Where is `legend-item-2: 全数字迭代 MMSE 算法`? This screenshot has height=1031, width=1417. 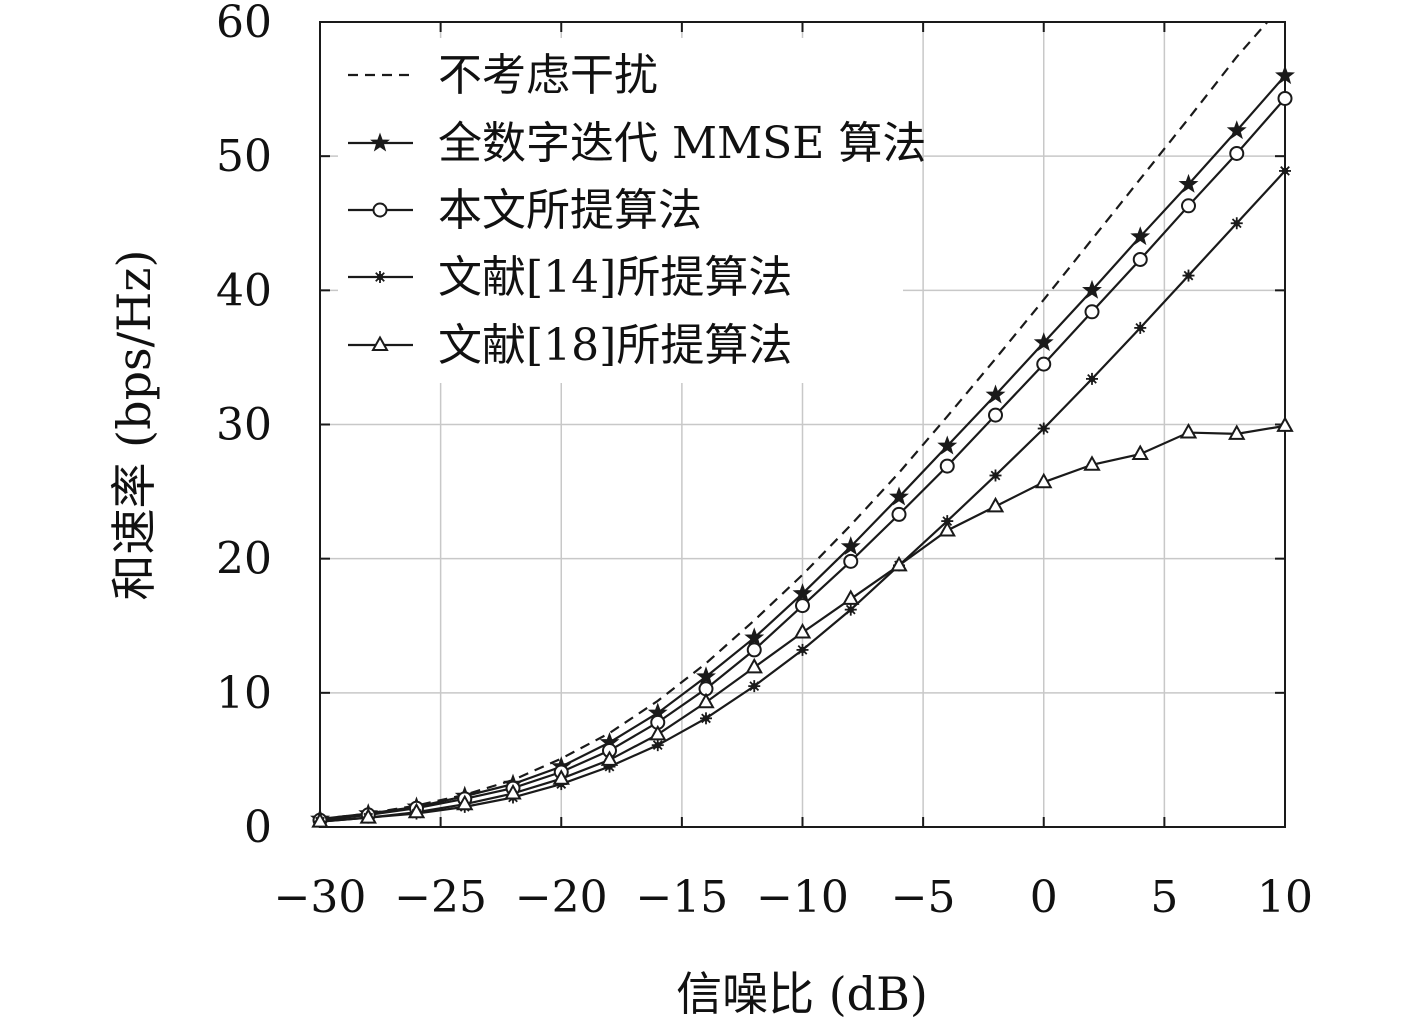
legend-item-2: 全数字迭代 MMSE 算法 is located at coordinates (637, 143).